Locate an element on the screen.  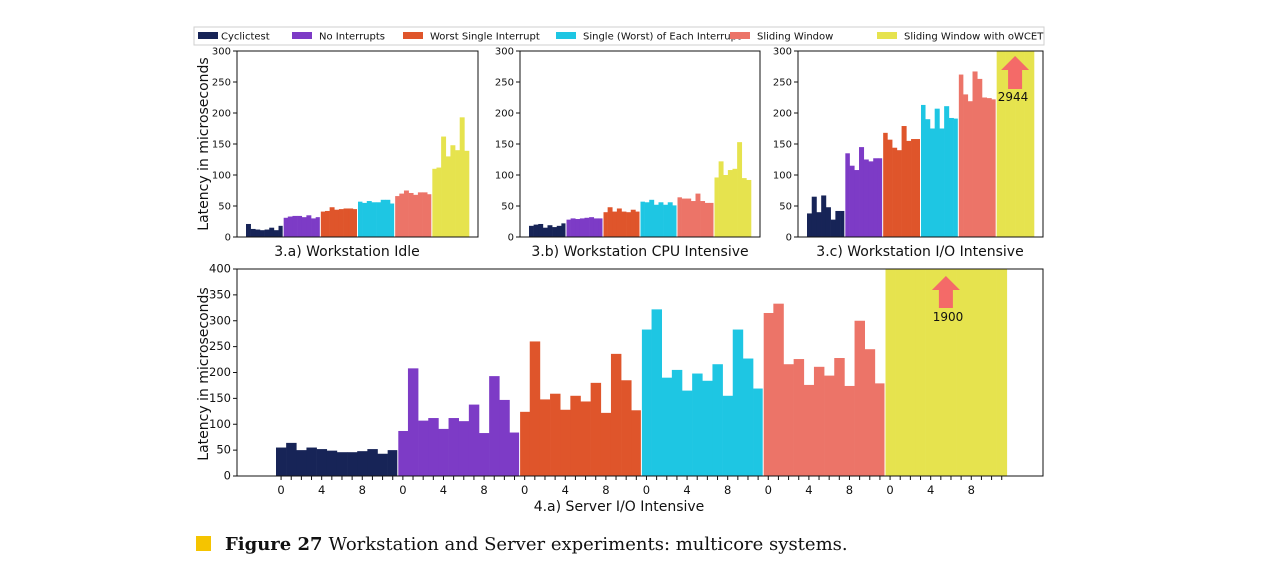
y-tick-label: 0 is located at coordinates (511, 238).